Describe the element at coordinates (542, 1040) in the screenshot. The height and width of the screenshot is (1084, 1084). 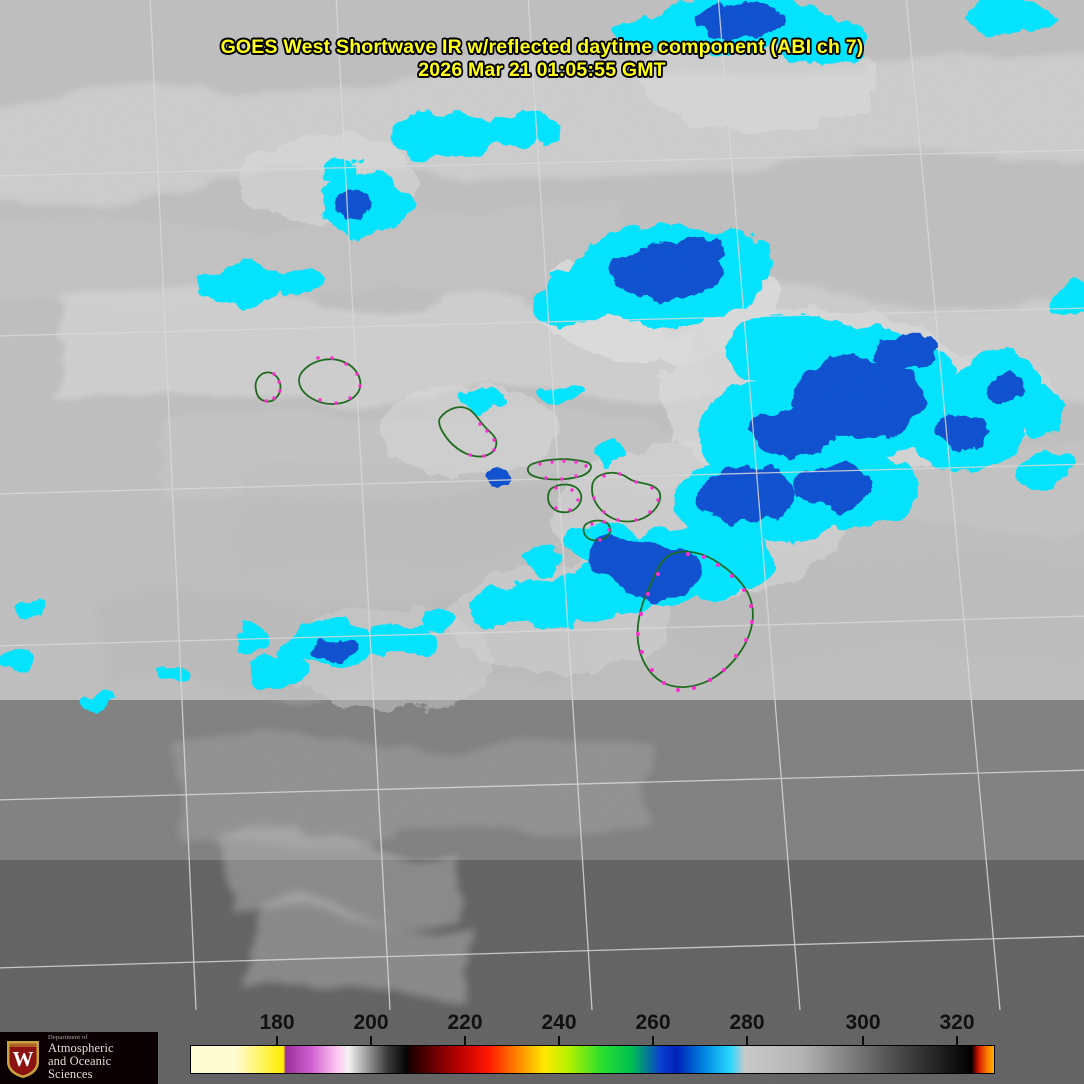
I see `colorbar-tick-marks` at that location.